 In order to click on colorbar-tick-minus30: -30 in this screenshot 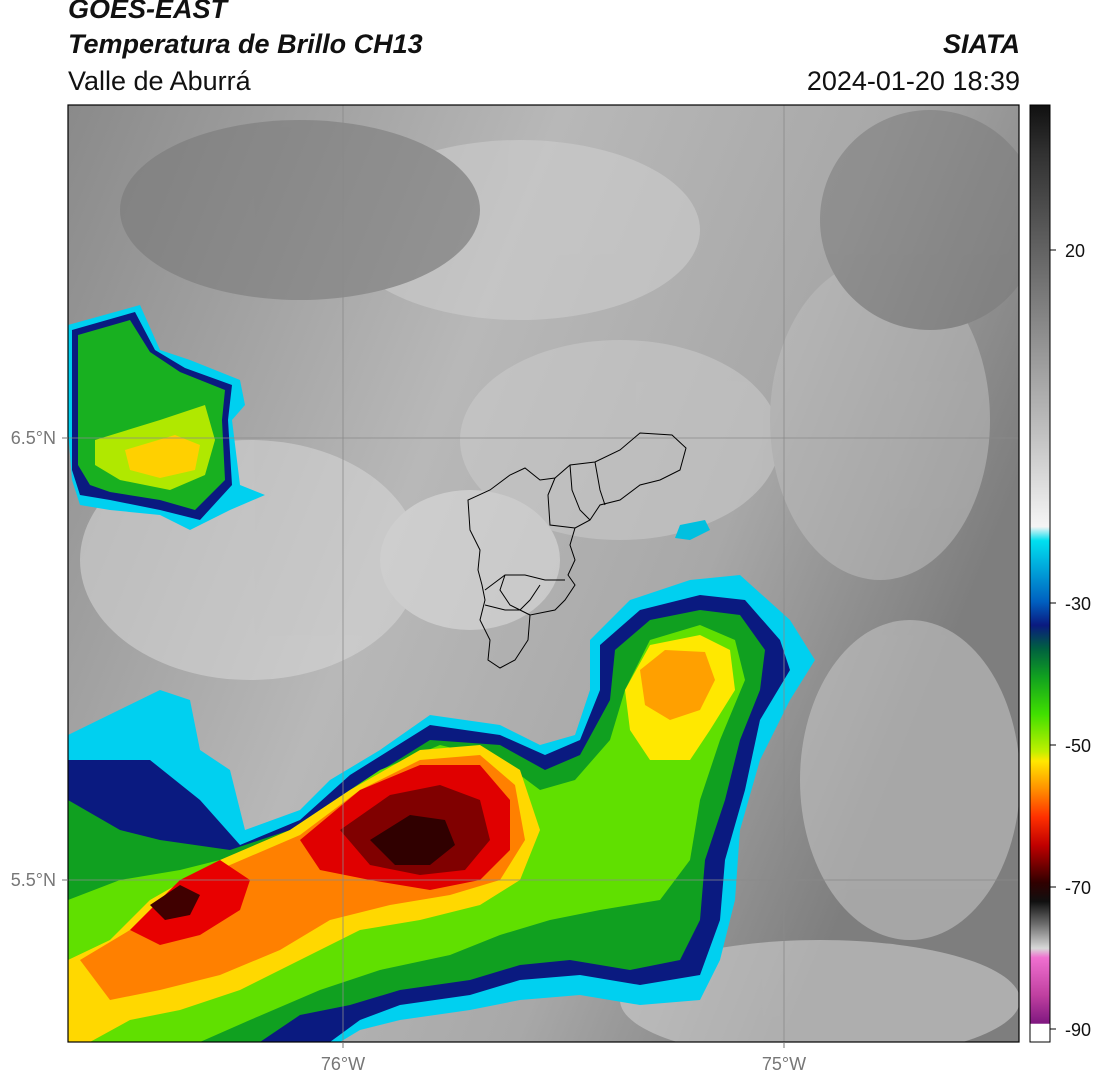, I will do `click(1078, 604)`.